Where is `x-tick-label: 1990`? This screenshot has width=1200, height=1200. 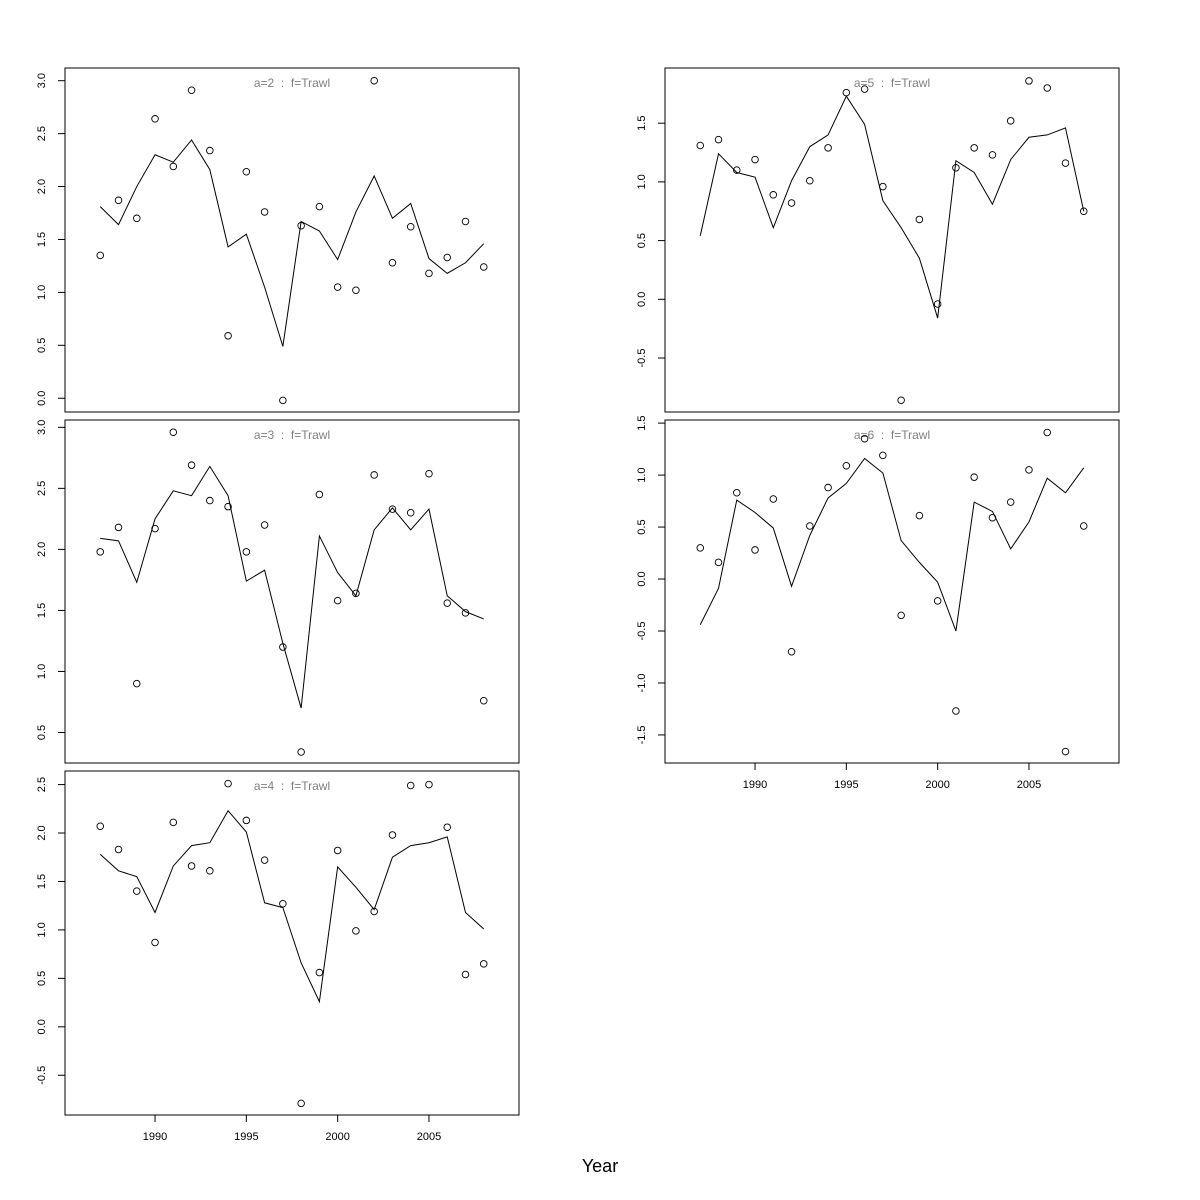
x-tick-label: 1990 is located at coordinates (755, 785).